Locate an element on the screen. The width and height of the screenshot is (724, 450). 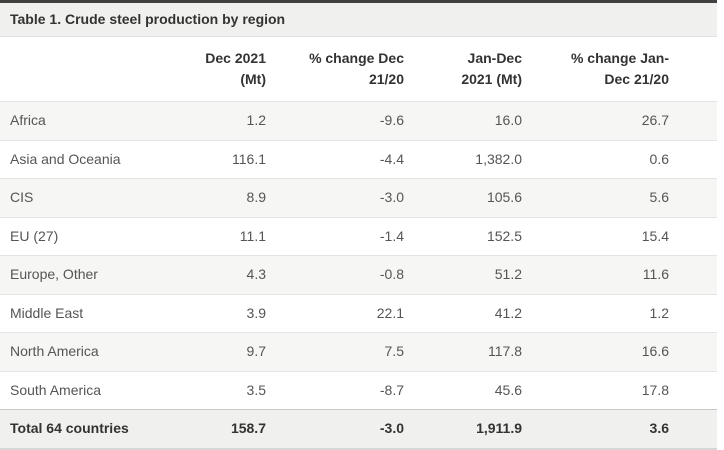
dec-2021-mt-cell: 3.9 is located at coordinates (256, 312).